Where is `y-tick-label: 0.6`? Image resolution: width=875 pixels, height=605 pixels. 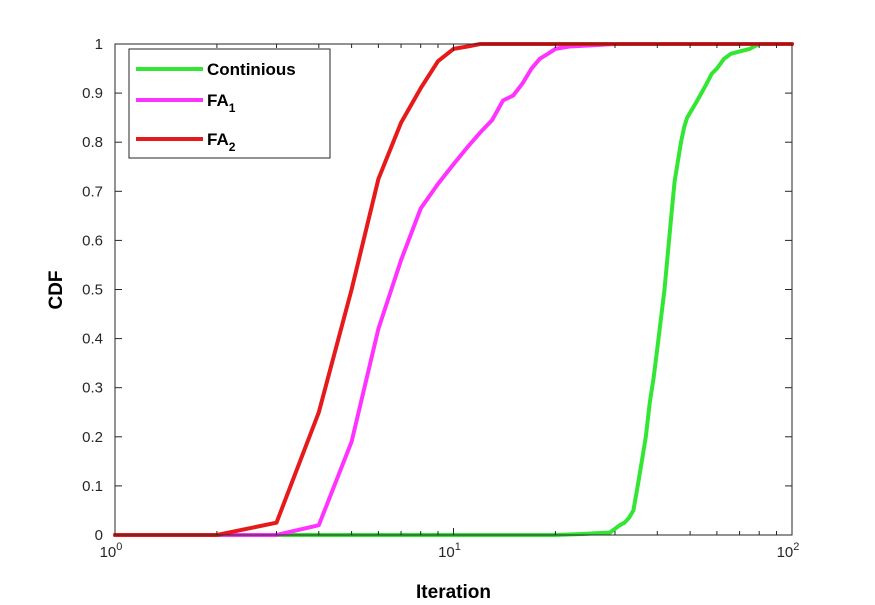
y-tick-label: 0.6 is located at coordinates (92, 240).